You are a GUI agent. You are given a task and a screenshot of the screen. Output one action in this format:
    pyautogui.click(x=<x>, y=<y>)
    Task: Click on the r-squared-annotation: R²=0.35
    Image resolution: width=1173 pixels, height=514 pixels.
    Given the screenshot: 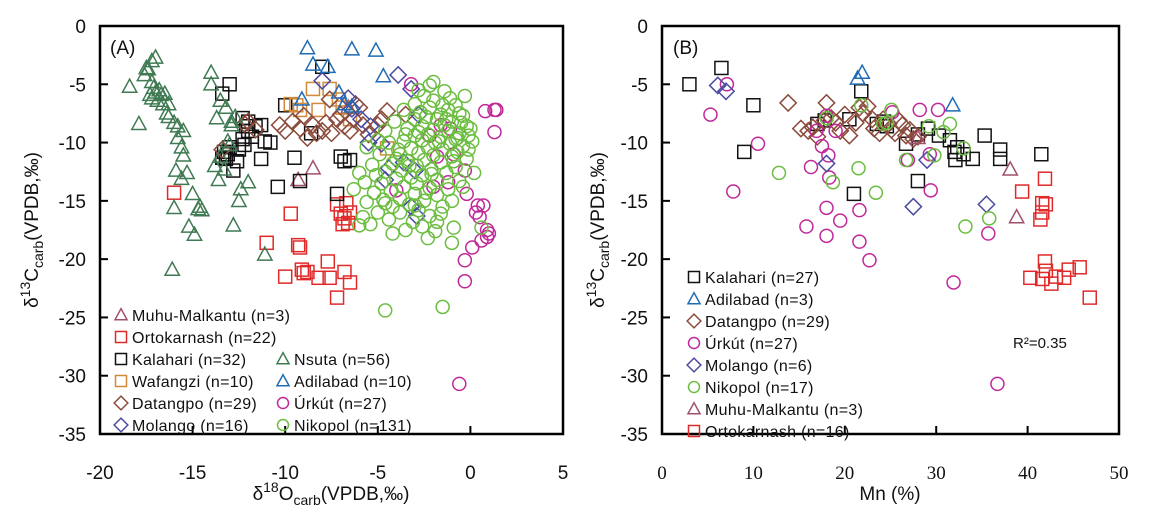 What is the action you would take?
    pyautogui.click(x=1040, y=343)
    